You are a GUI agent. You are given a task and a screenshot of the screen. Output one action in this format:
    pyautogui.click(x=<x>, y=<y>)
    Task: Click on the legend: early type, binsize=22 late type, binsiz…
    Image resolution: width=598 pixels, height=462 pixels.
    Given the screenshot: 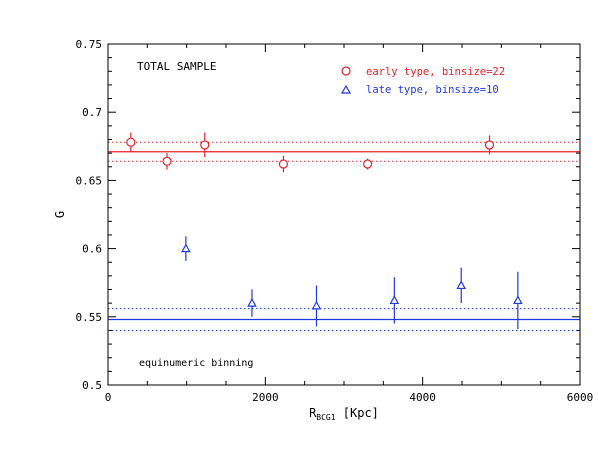 What is the action you would take?
    pyautogui.click(x=422, y=81)
    